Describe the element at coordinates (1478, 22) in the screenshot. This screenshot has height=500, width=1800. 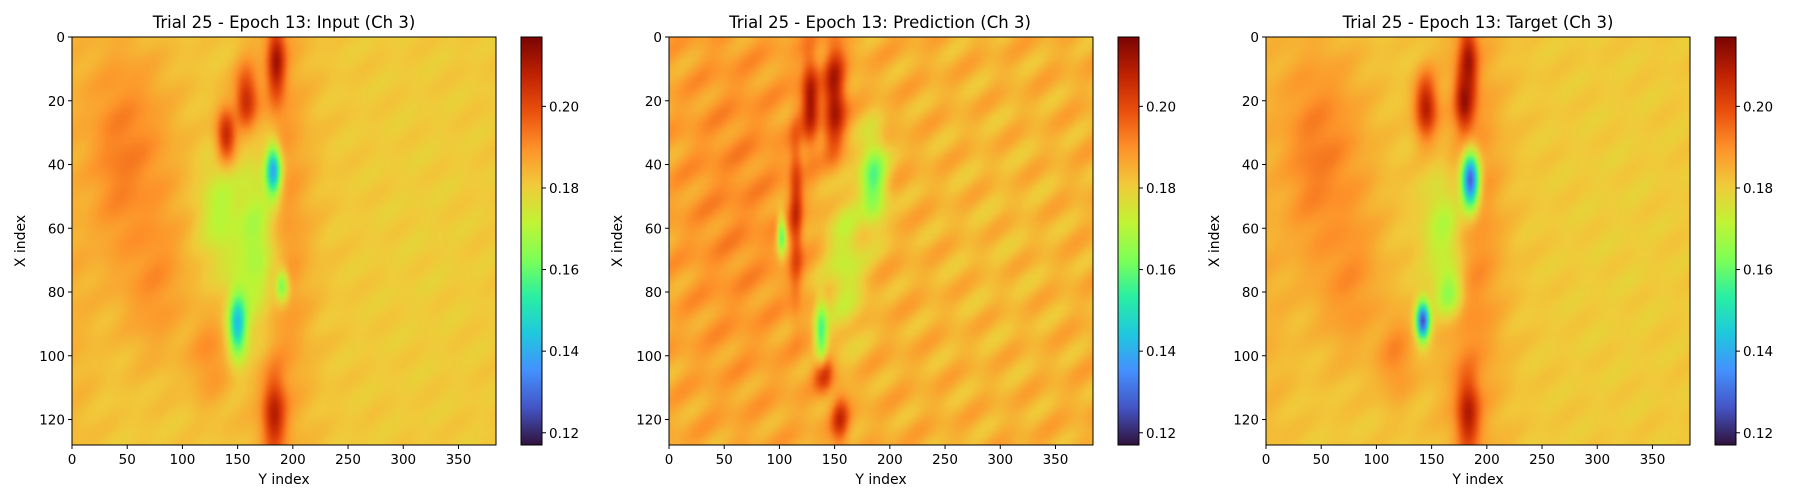
I see `chart-title: Trial 25 - Epoch 13: Target (Ch 3)` at that location.